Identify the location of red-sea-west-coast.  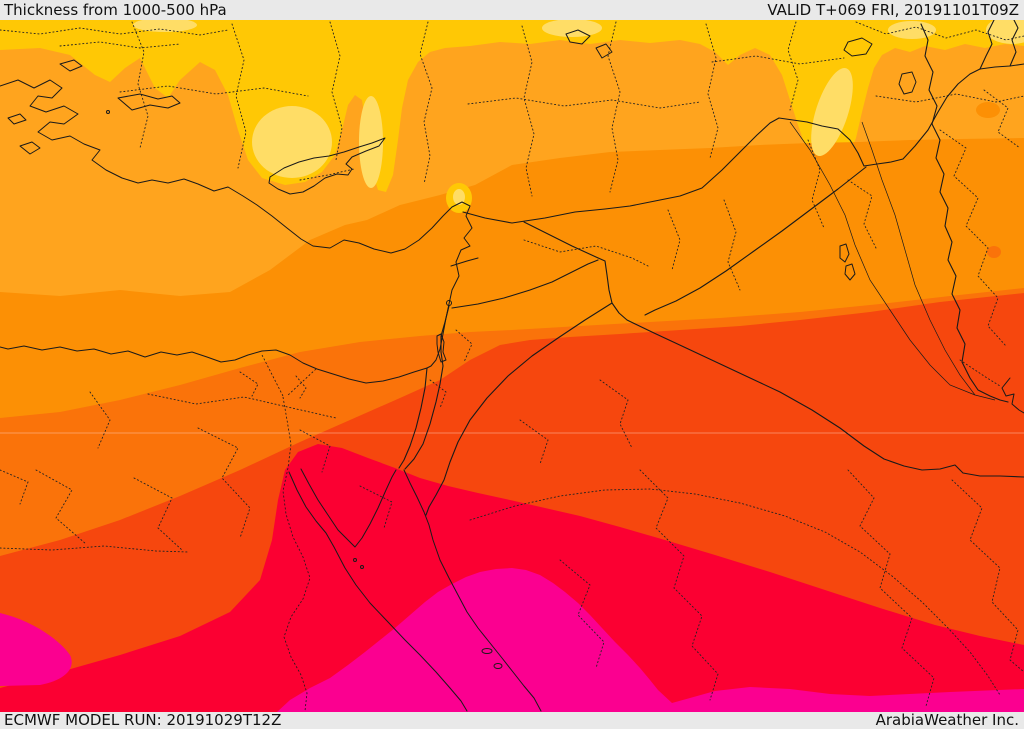
(378, 591).